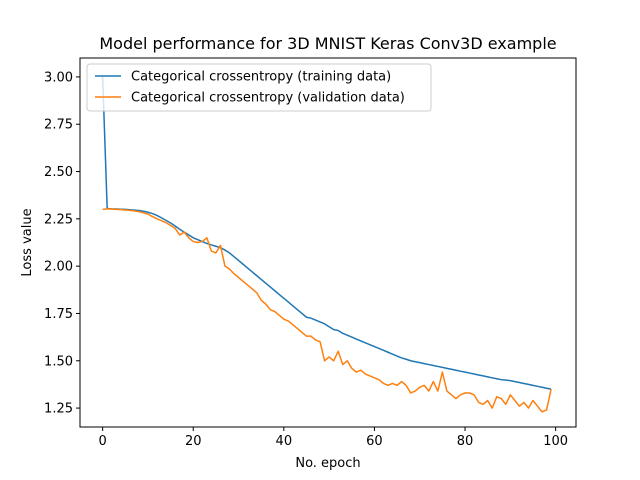 Image resolution: width=640 pixels, height=480 pixels. What do you see at coordinates (465, 441) in the screenshot?
I see `x-tick-label: 80` at bounding box center [465, 441].